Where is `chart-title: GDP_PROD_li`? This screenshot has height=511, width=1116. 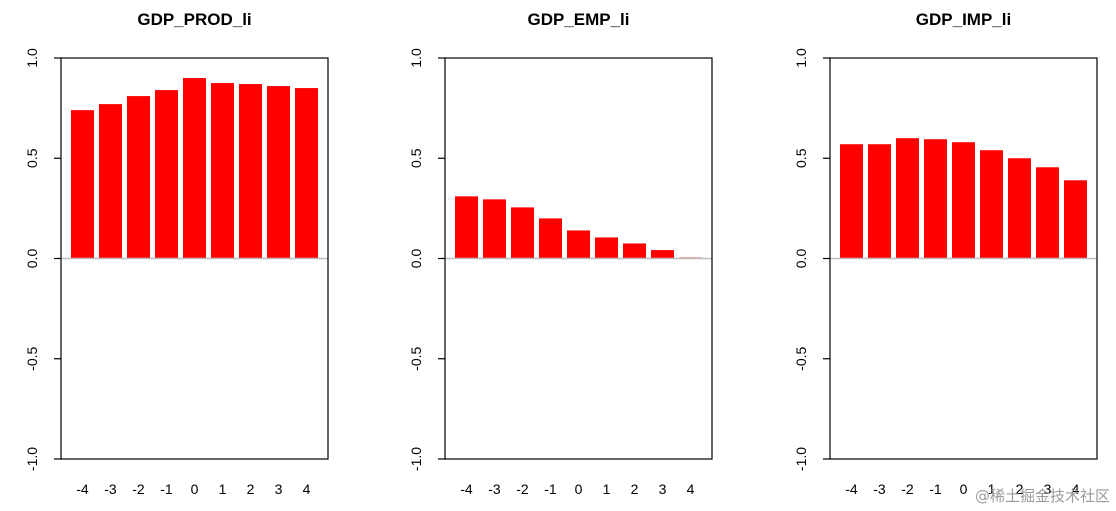 chart-title: GDP_PROD_li is located at coordinates (194, 19).